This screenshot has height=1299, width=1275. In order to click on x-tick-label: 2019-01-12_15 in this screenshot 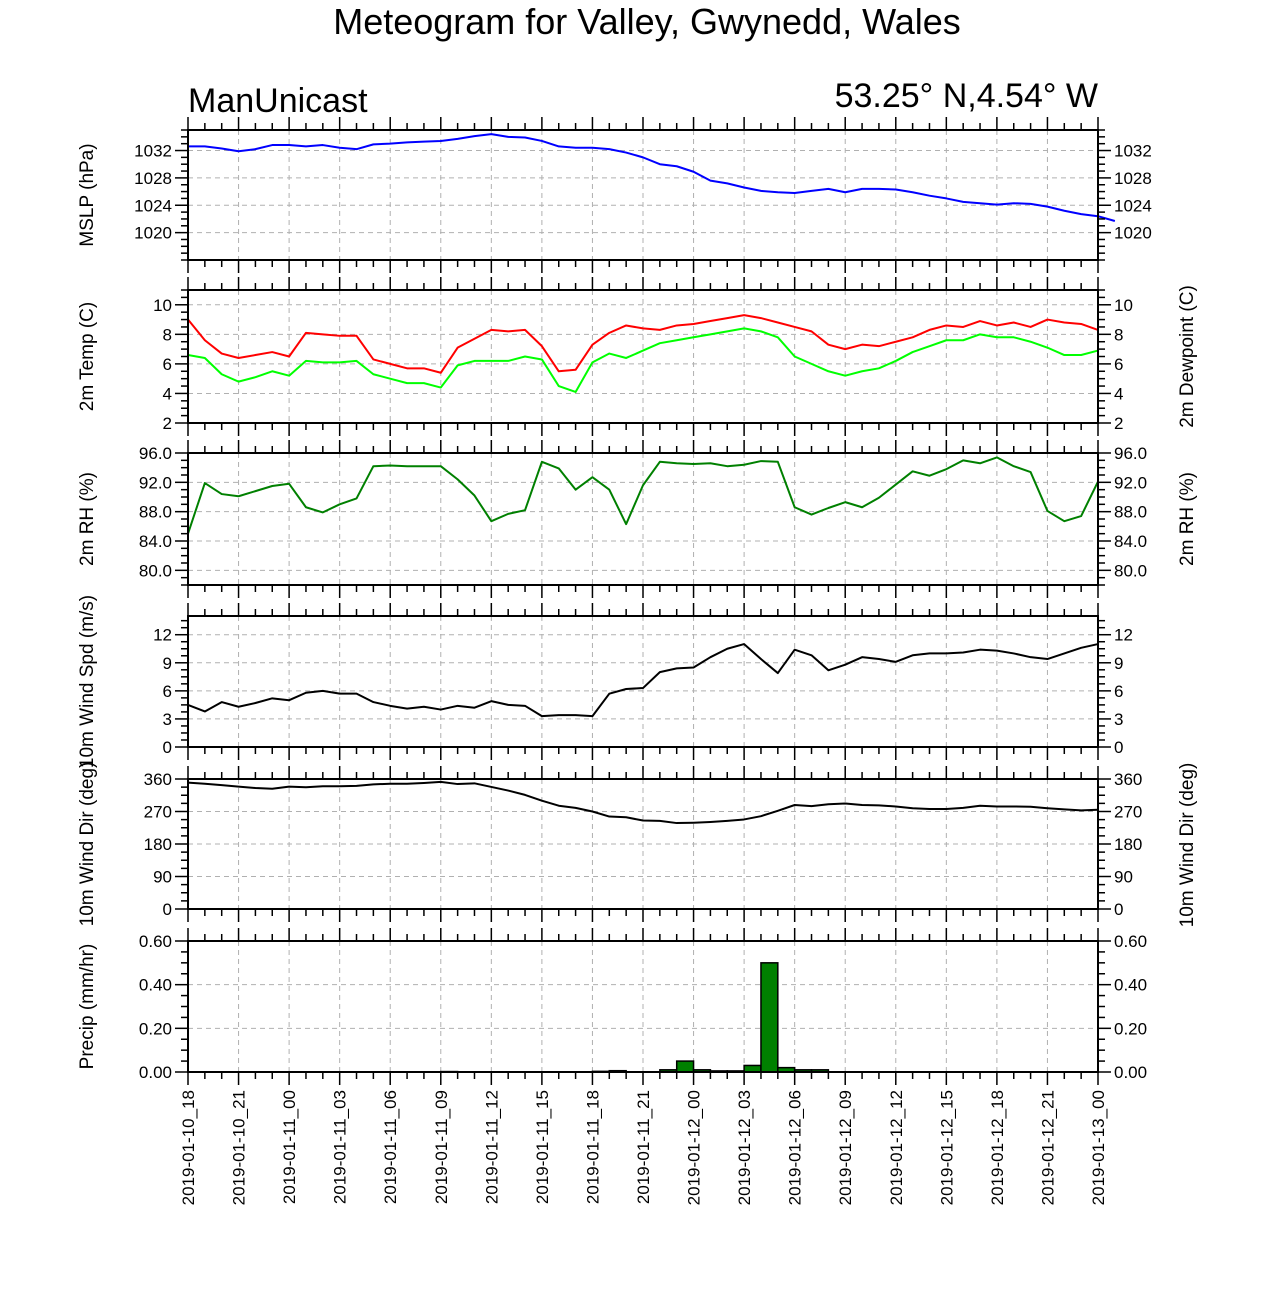, I will do `click(946, 1147)`.